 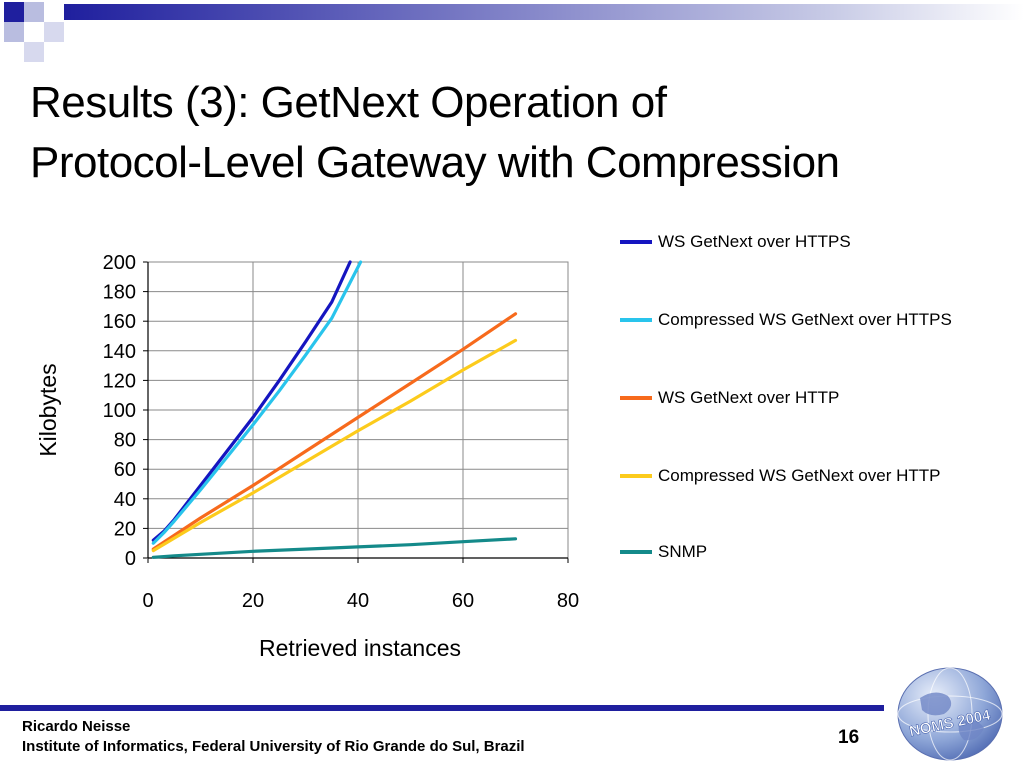 What do you see at coordinates (119, 352) in the screenshot?
I see `y-tick-label: 140` at bounding box center [119, 352].